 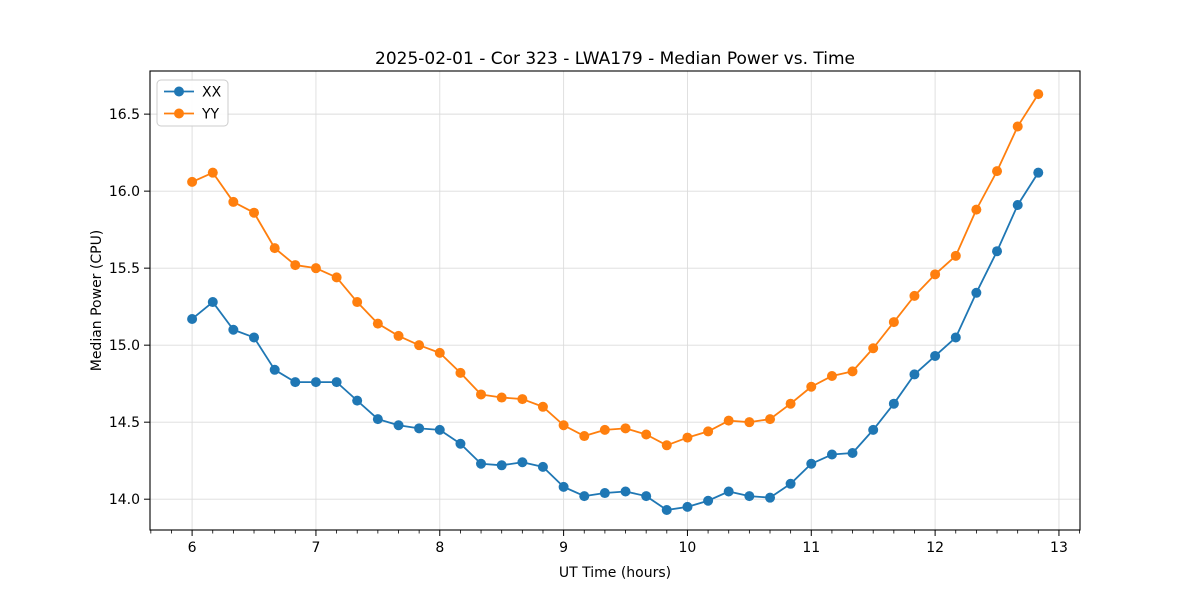 I want to click on x-tick-label: 13, so click(x=1059, y=548).